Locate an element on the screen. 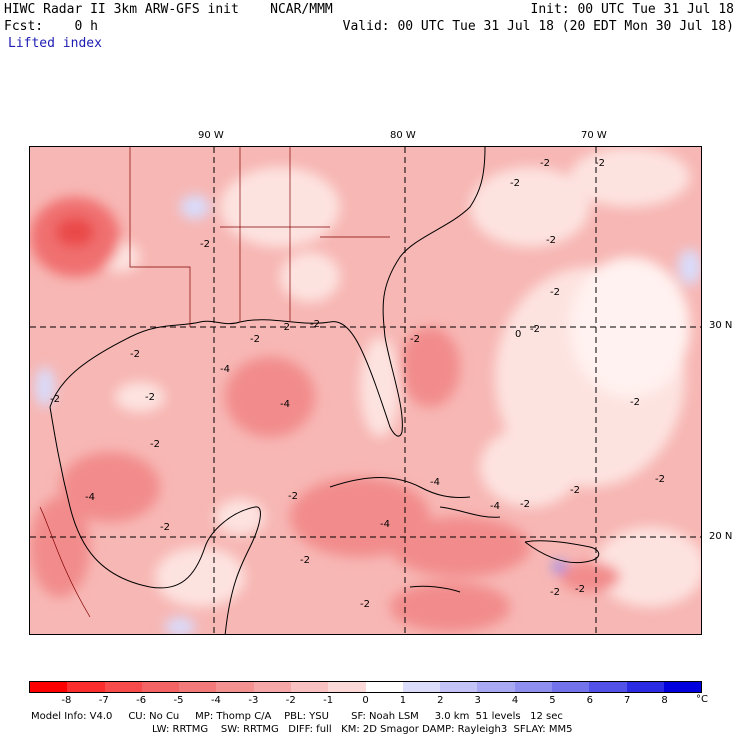 The width and height of the screenshot is (740, 740). contour-label: 0 is located at coordinates (518, 334).